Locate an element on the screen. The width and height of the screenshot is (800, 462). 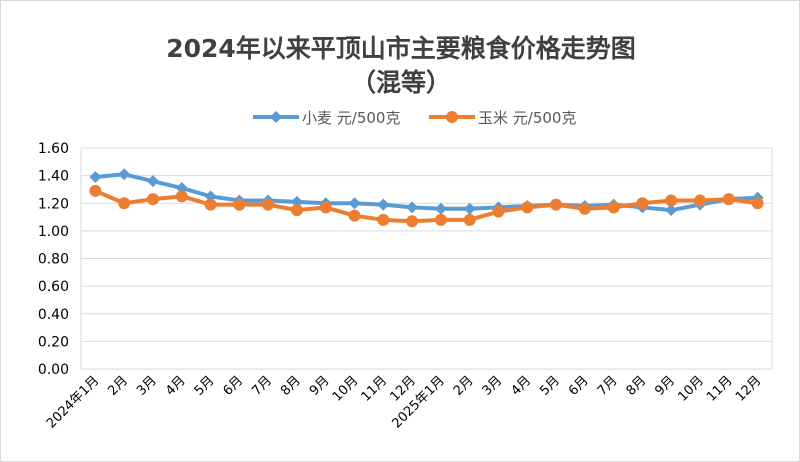
y-tick-label: 0.60 is located at coordinates (53, 287).